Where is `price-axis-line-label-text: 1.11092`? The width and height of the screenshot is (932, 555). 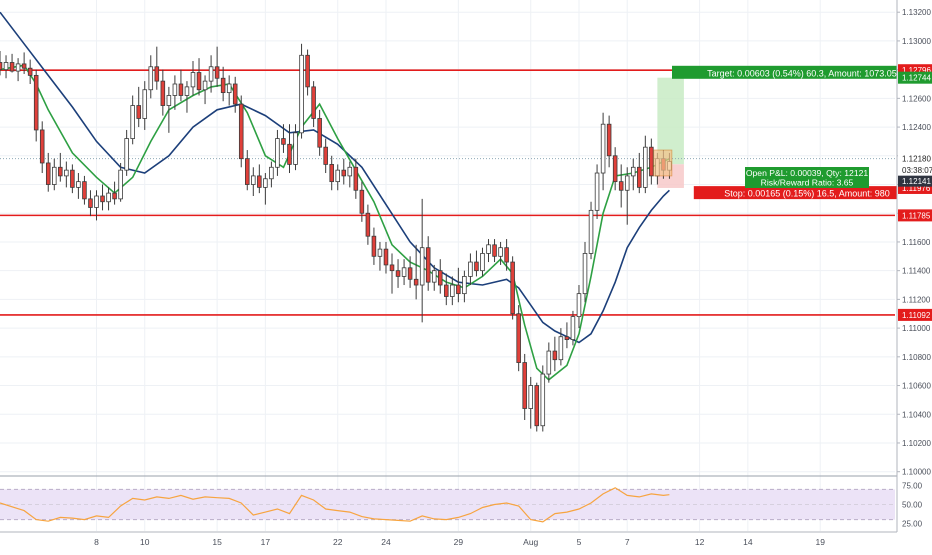
price-axis-line-label-text: 1.11092 is located at coordinates (916, 315).